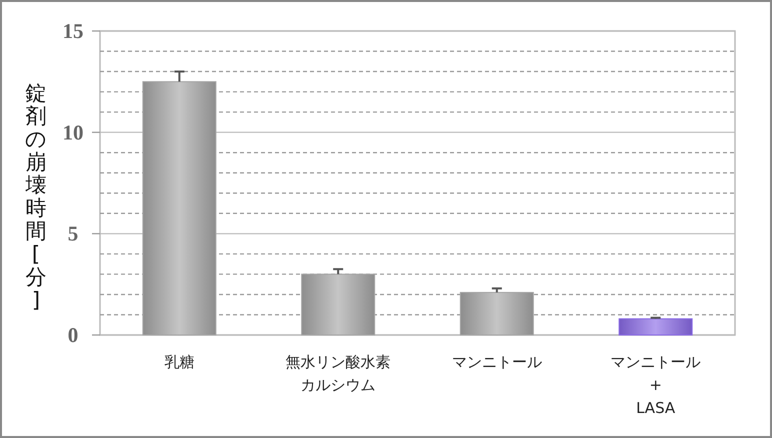 The height and width of the screenshot is (438, 772). I want to click on x-tick-label: 乳糖, so click(179, 362).